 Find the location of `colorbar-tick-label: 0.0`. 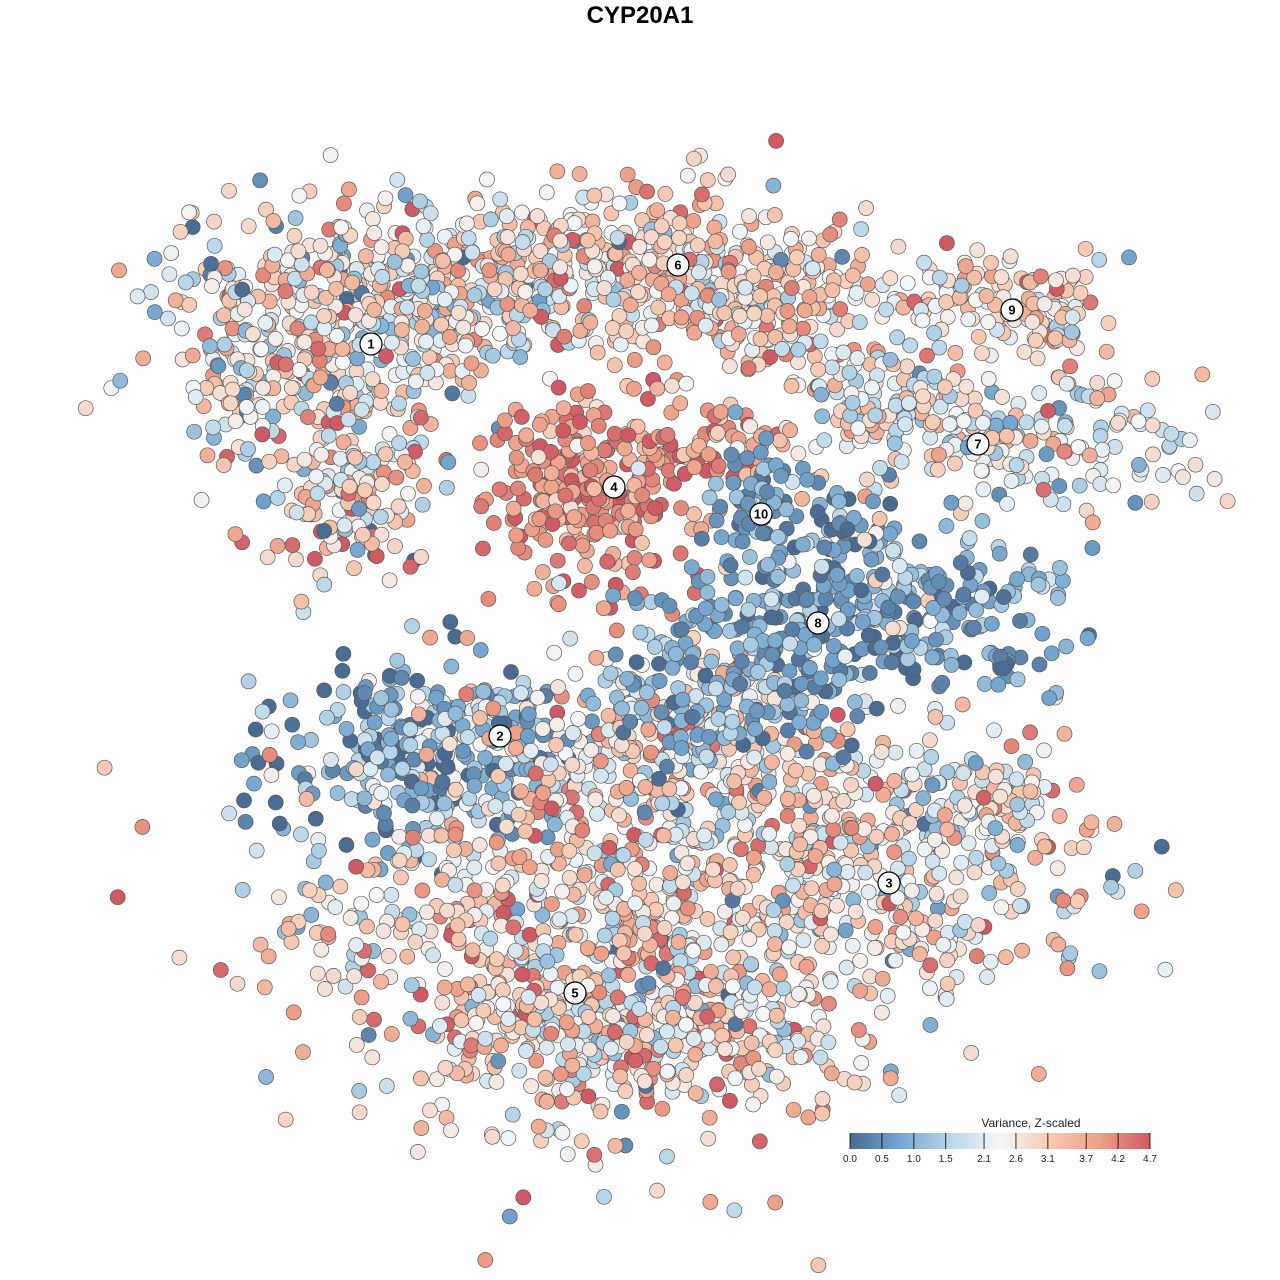

colorbar-tick-label: 0.0 is located at coordinates (850, 1159).